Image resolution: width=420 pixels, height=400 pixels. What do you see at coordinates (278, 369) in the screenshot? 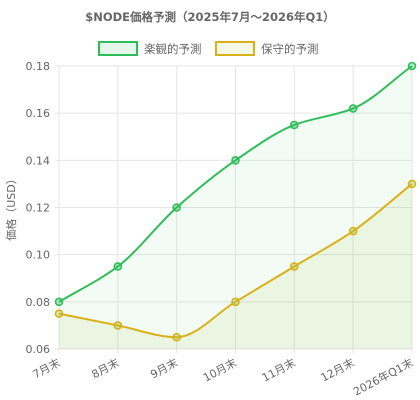
I see `x-tick-label: 11月末` at bounding box center [278, 369].